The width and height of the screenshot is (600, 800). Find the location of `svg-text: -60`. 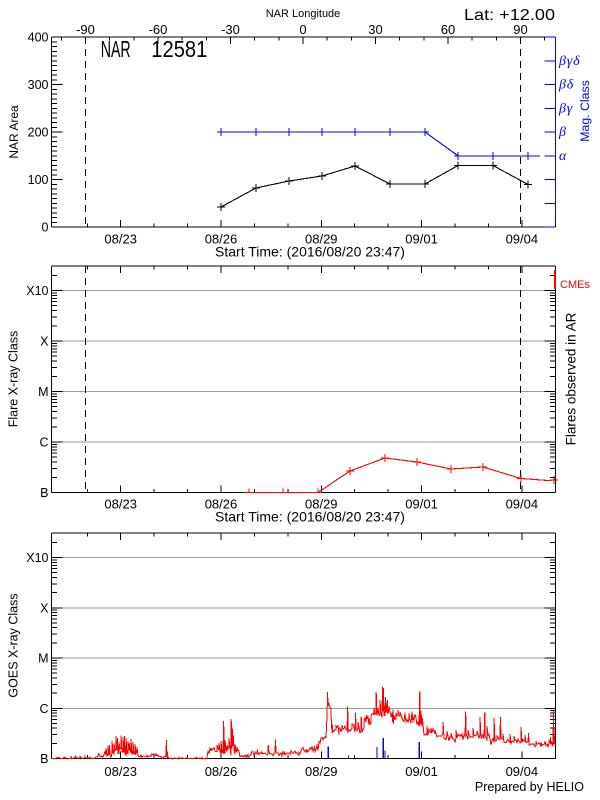

svg-text: -60 is located at coordinates (158, 29).